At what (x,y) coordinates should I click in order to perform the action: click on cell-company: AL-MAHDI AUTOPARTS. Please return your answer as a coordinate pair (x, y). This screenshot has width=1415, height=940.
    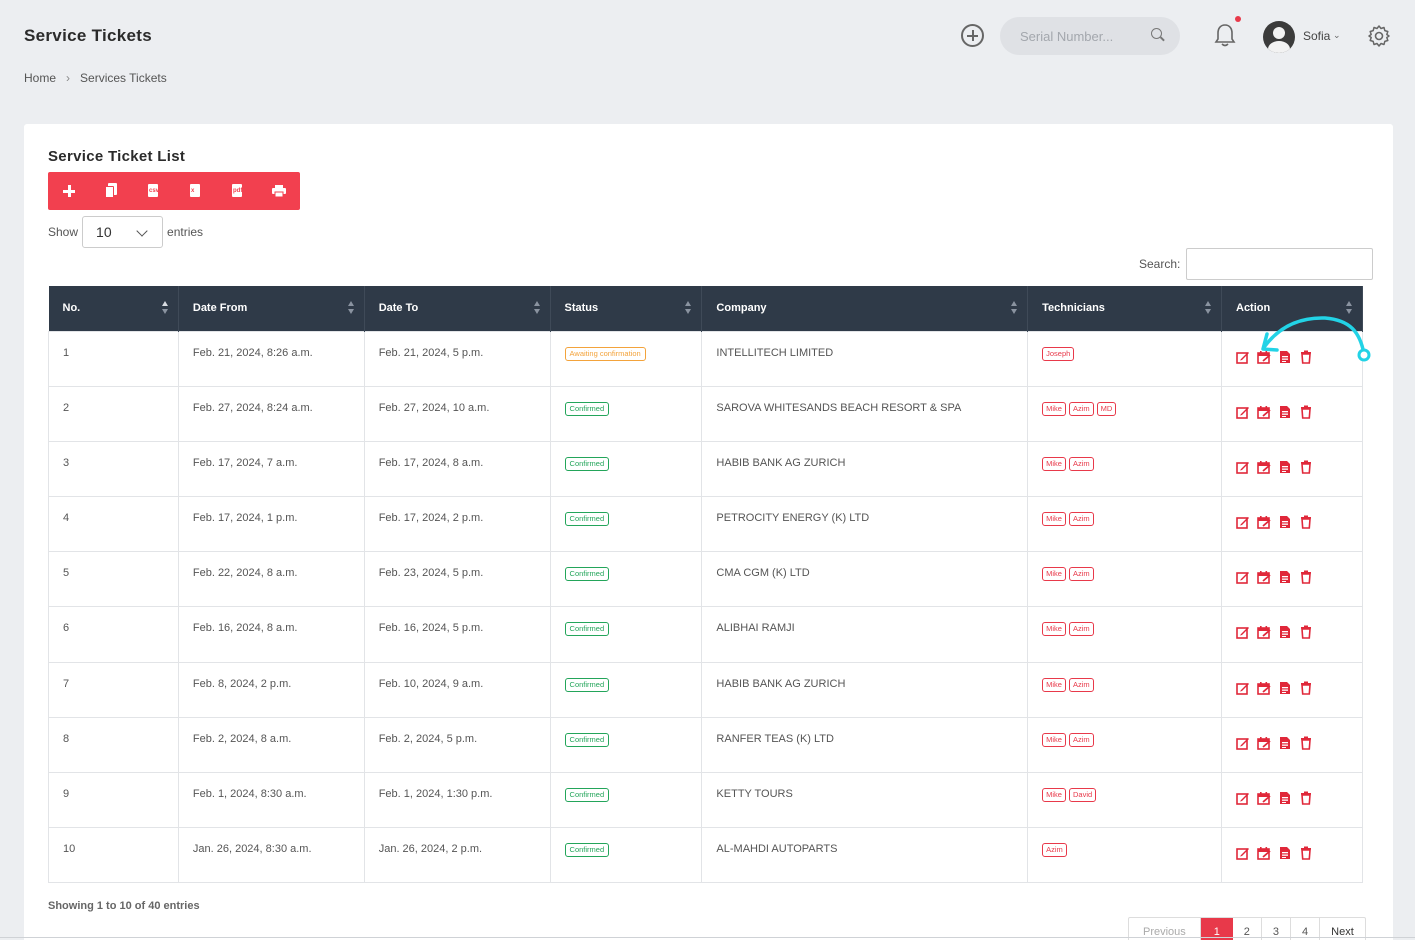
    Looking at the image, I should click on (865, 855).